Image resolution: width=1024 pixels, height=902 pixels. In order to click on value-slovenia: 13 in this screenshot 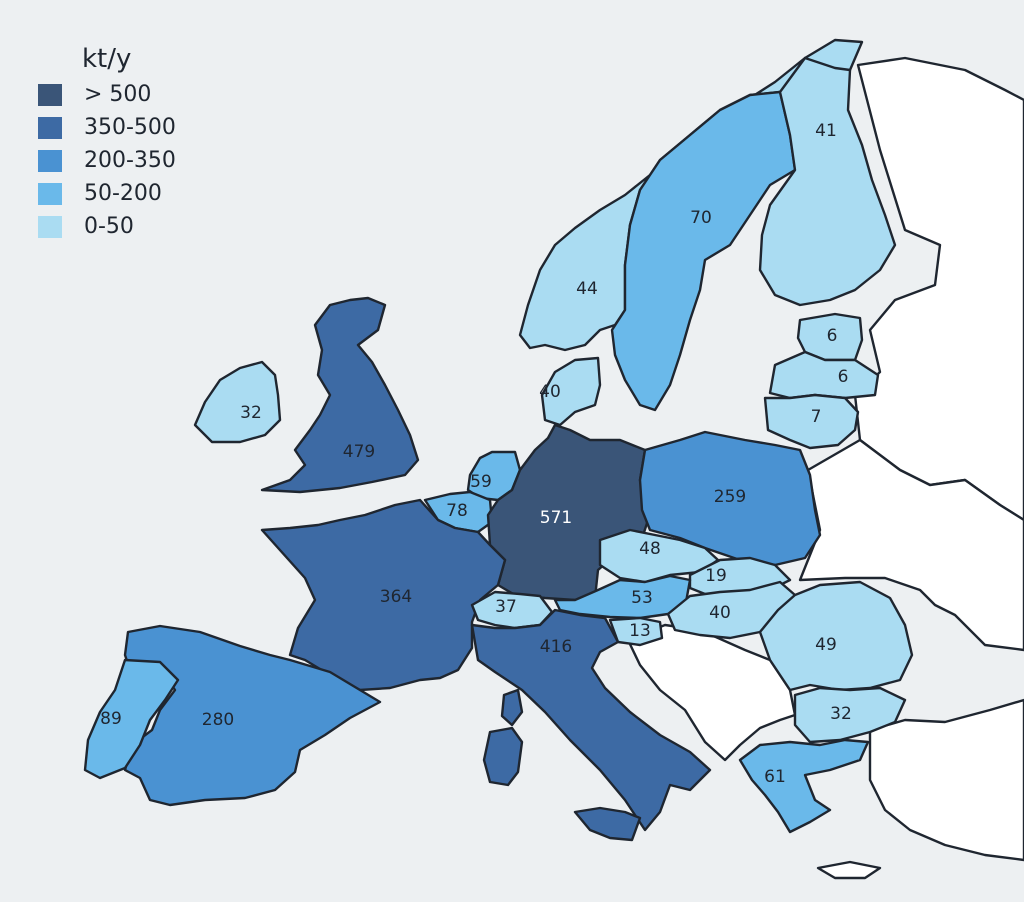, I will do `click(640, 631)`.